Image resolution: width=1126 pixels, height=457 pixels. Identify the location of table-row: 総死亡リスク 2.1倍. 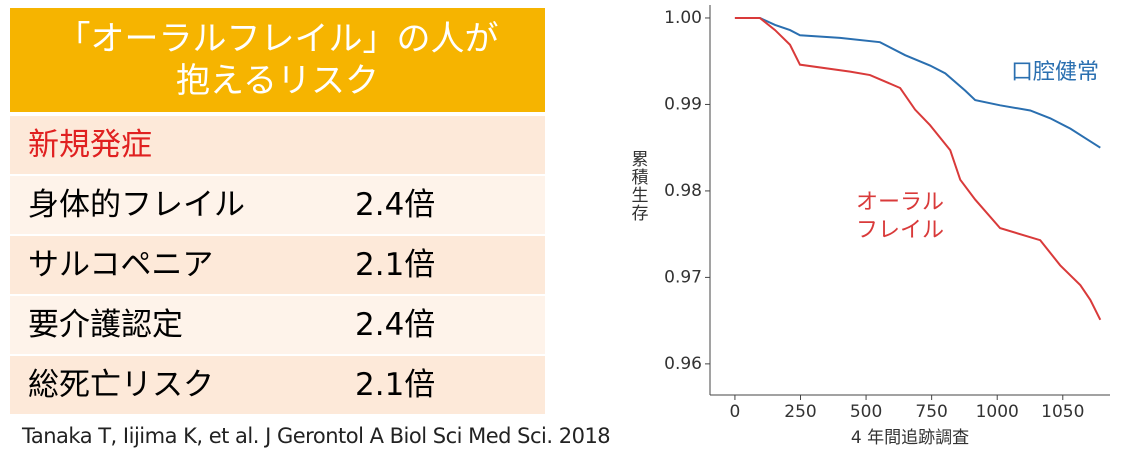
(277, 385).